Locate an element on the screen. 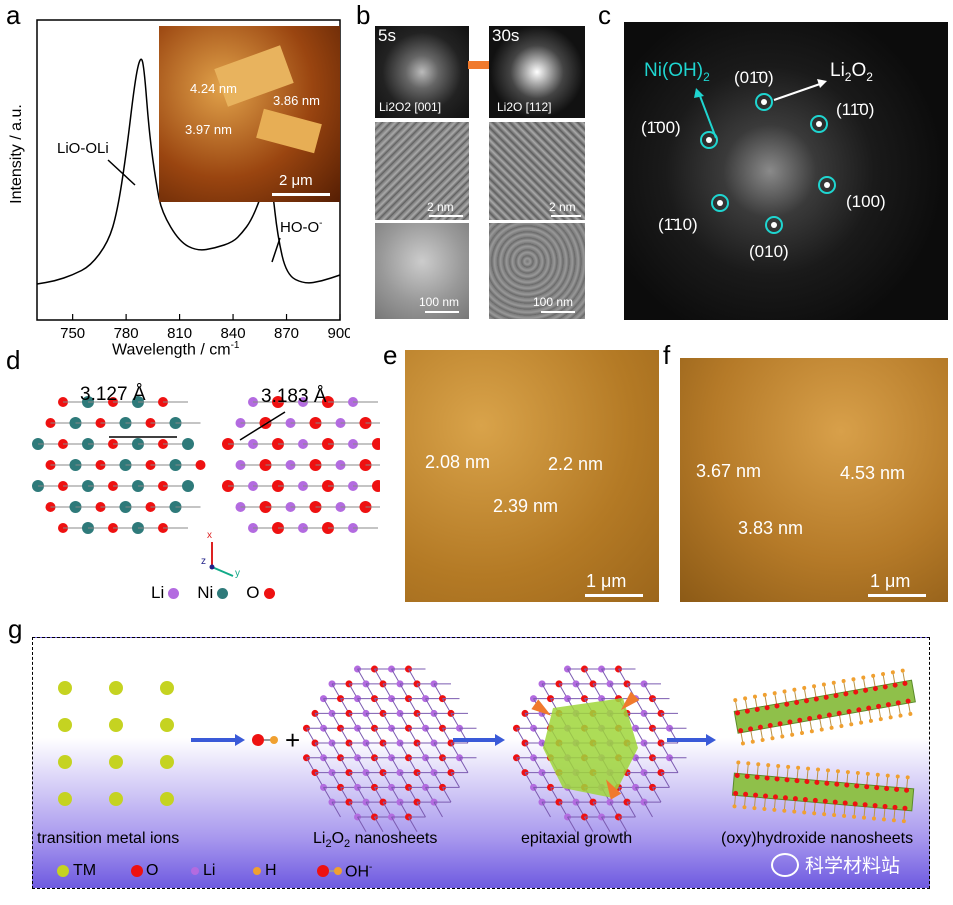 This screenshot has height=905, width=953. fft-5s-caption: Li2O2 [001] is located at coordinates (410, 107).